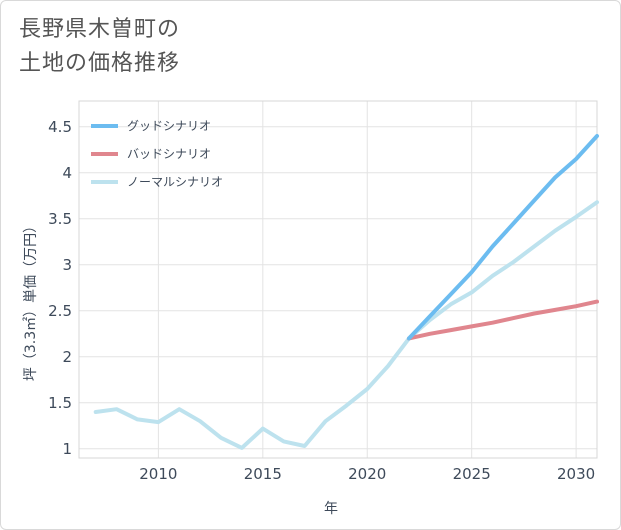  What do you see at coordinates (31, 300) in the screenshot?
I see `y-axis-label: 坪（3.3㎡）単価（万円）` at bounding box center [31, 300].